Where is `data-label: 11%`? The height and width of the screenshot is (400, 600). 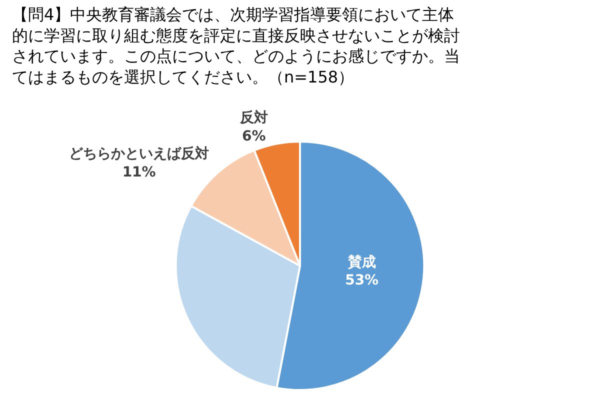
data-label: 11% is located at coordinates (139, 172).